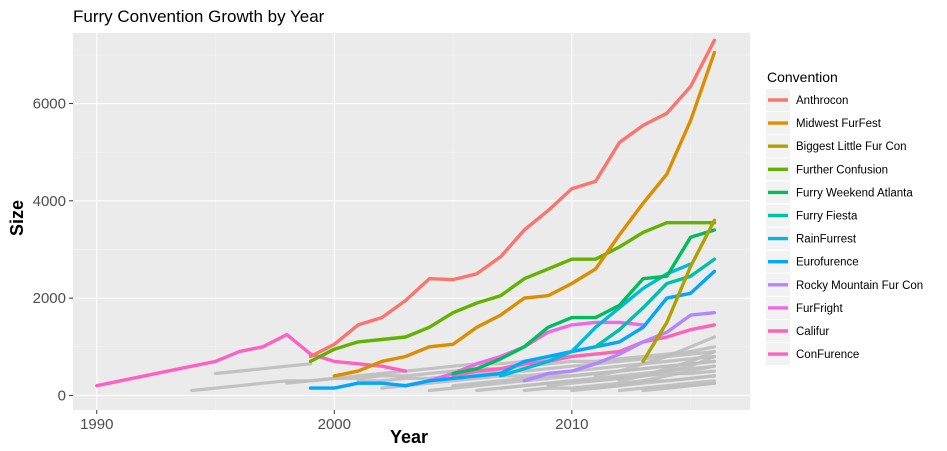 The width and height of the screenshot is (947, 451). Describe the element at coordinates (334, 424) in the screenshot. I see `x-tick-label: 2000` at that location.